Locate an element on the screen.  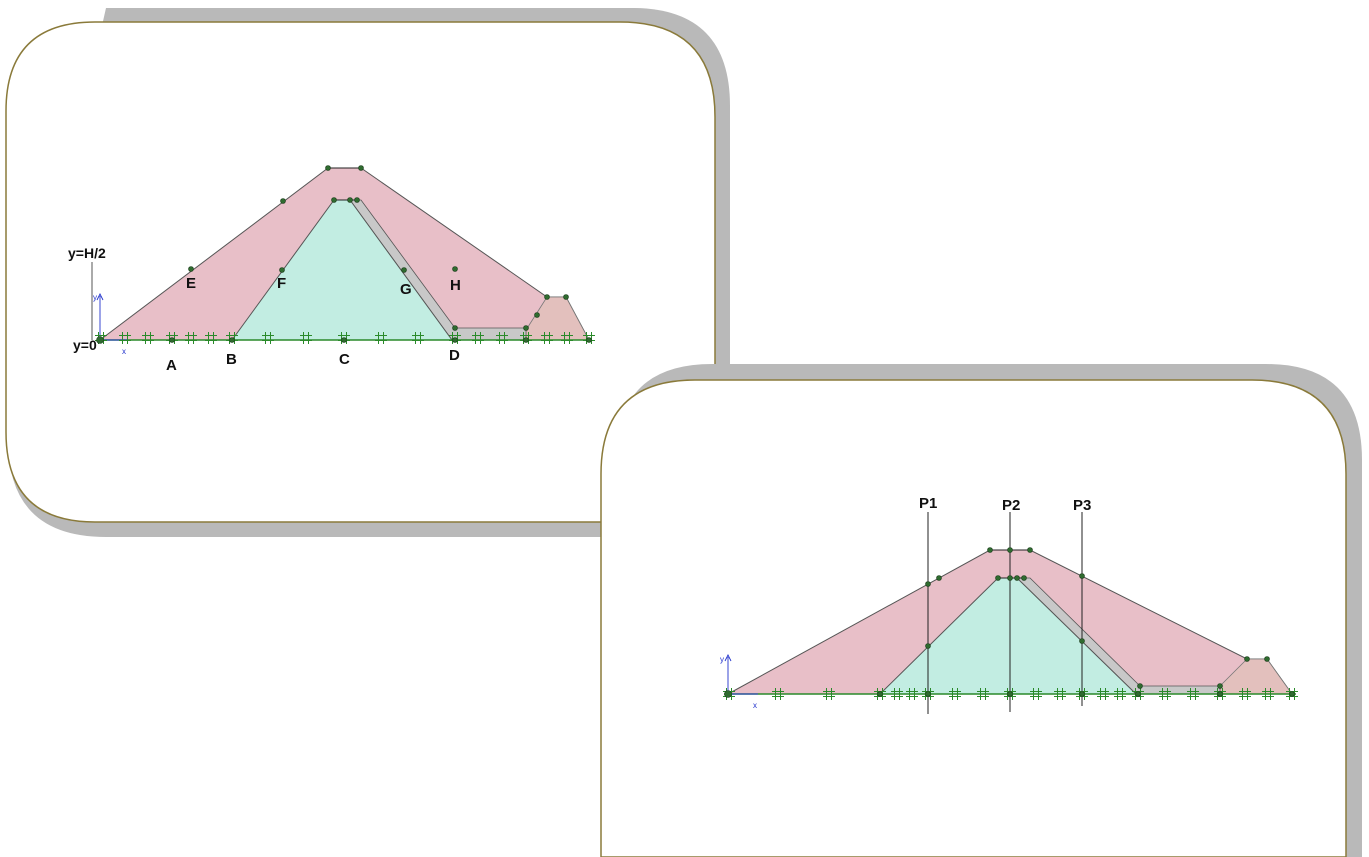
level-label-half-height: y=H/2 is located at coordinates (87, 253).